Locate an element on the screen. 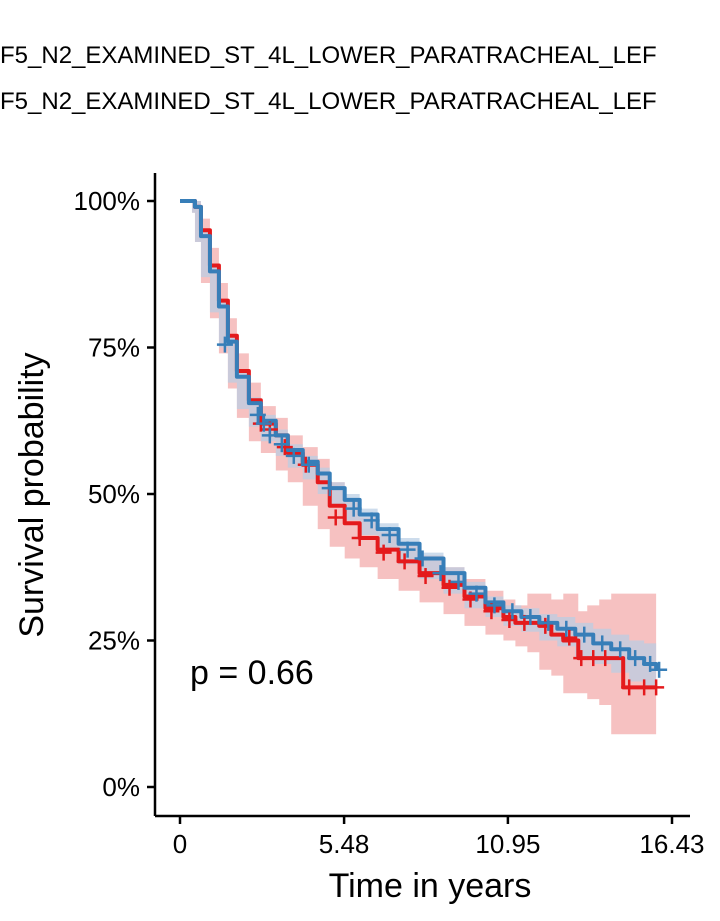  y-tick-label: 100% is located at coordinates (107, 201).